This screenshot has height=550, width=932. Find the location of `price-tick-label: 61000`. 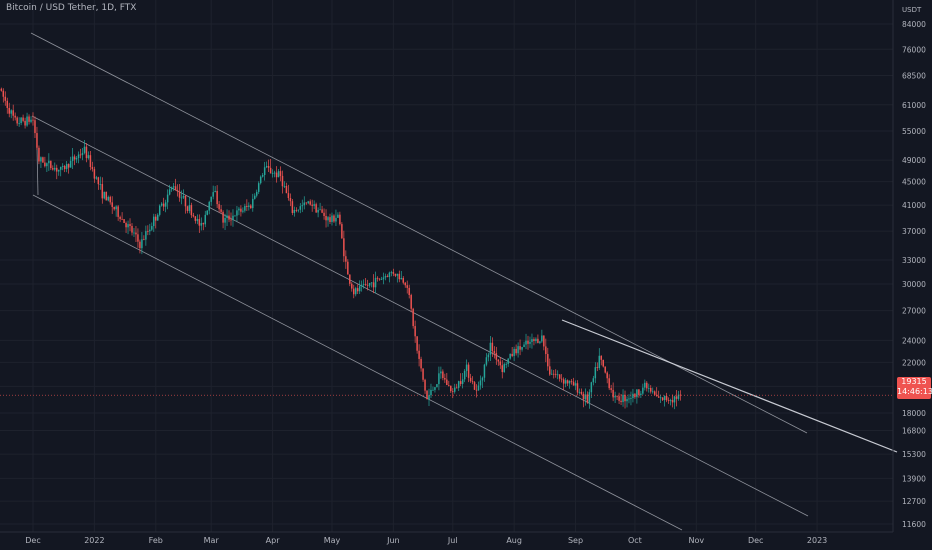

price-tick-label: 61000 is located at coordinates (914, 105).